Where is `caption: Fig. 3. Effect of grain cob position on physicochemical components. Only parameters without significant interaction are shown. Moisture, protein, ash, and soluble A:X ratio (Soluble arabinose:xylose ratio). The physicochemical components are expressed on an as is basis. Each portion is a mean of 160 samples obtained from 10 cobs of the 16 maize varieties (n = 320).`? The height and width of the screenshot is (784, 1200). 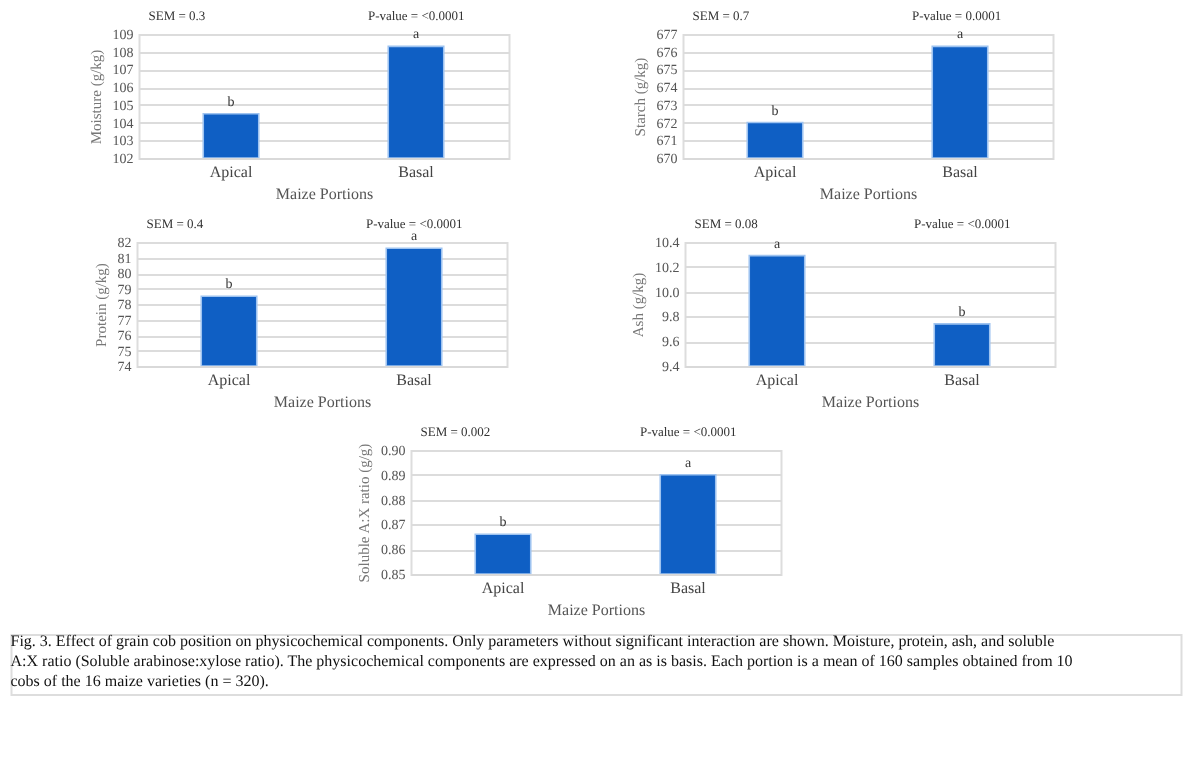 caption: Fig. 3. Effect of grain cob position on physicochemical components. Only parameters without significant interaction are shown. Moisture, protein, ash, and soluble A:X ratio (Soluble arabinose:xylose ratio). The physicochemical components are expressed on an as is basis. Each portion is a mean of 160 samples obtained from 10 cobs of the 16 maize varieties (n = 320). is located at coordinates (541, 661).